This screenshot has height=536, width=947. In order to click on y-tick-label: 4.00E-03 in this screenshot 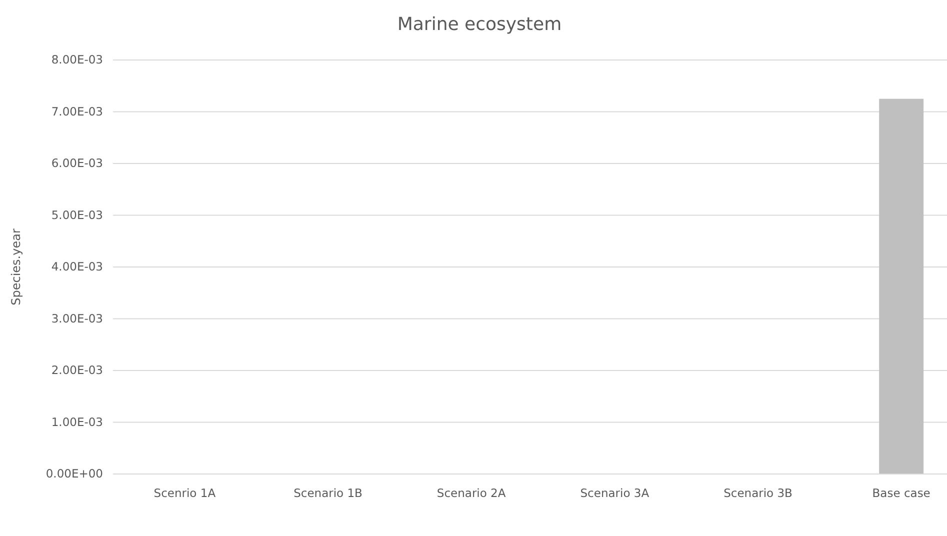, I will do `click(77, 267)`.